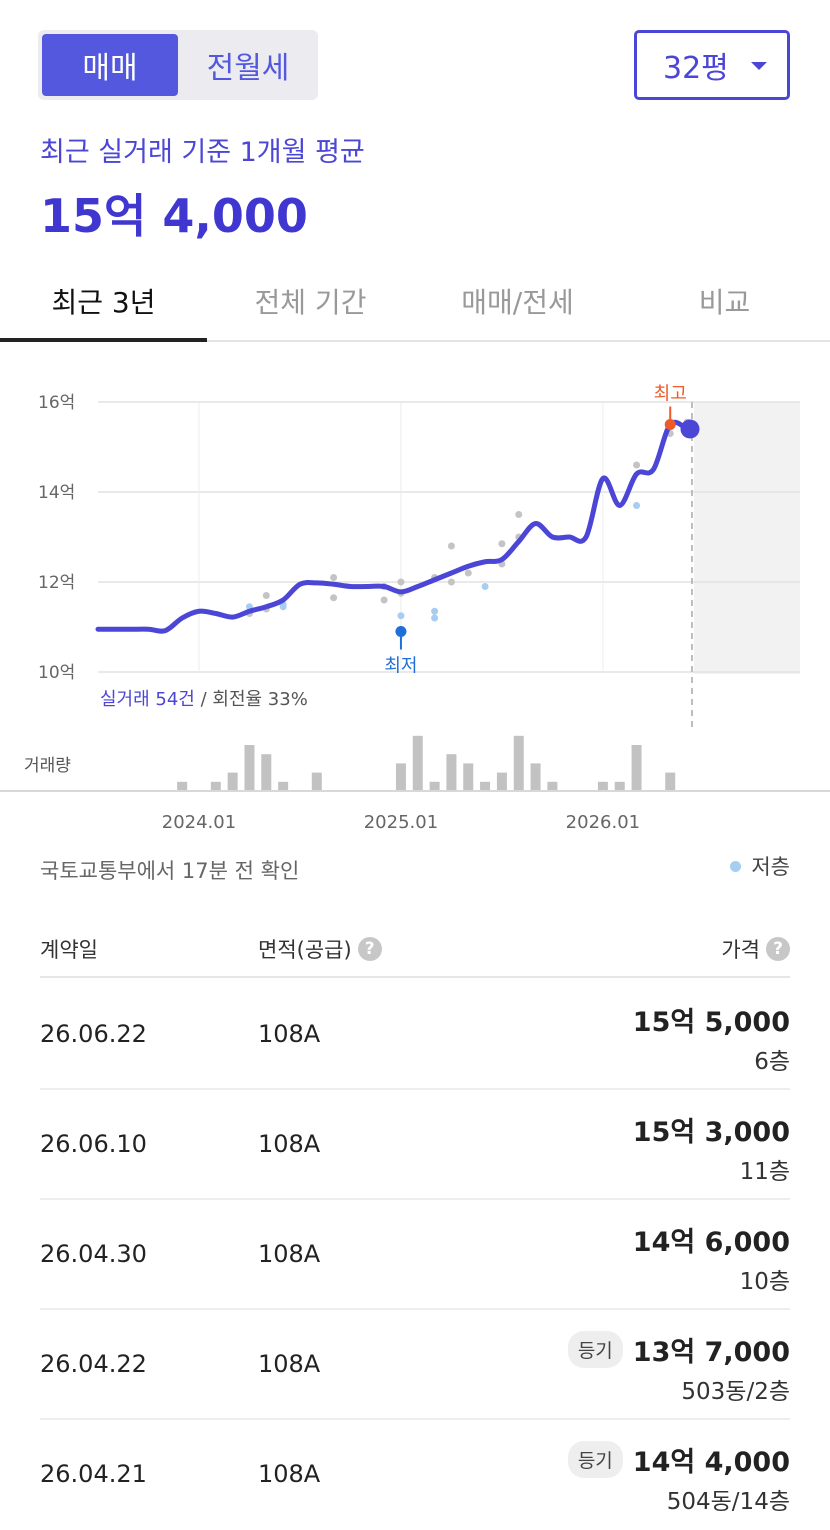  What do you see at coordinates (670, 394) in the screenshot?
I see `max-marker-label: 최고` at bounding box center [670, 394].